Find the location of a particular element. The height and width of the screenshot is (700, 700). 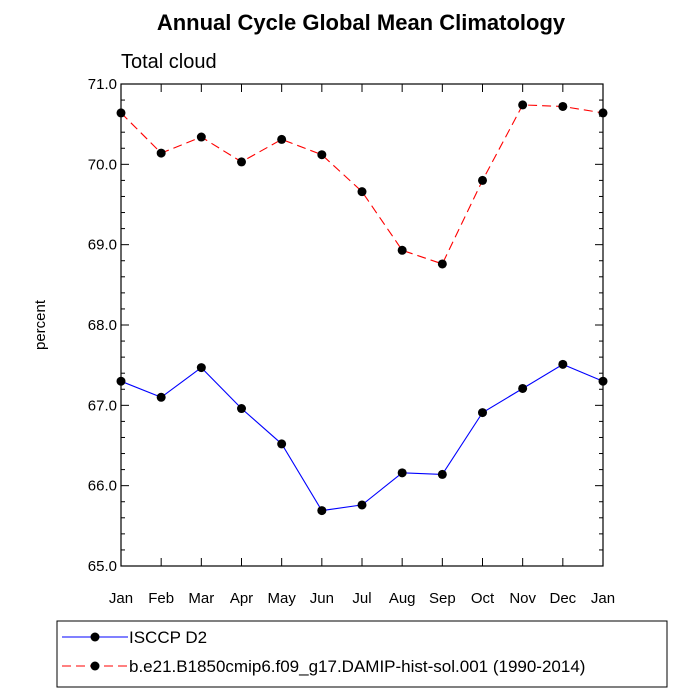

y-tick-label: 69.0 is located at coordinates (102, 245).